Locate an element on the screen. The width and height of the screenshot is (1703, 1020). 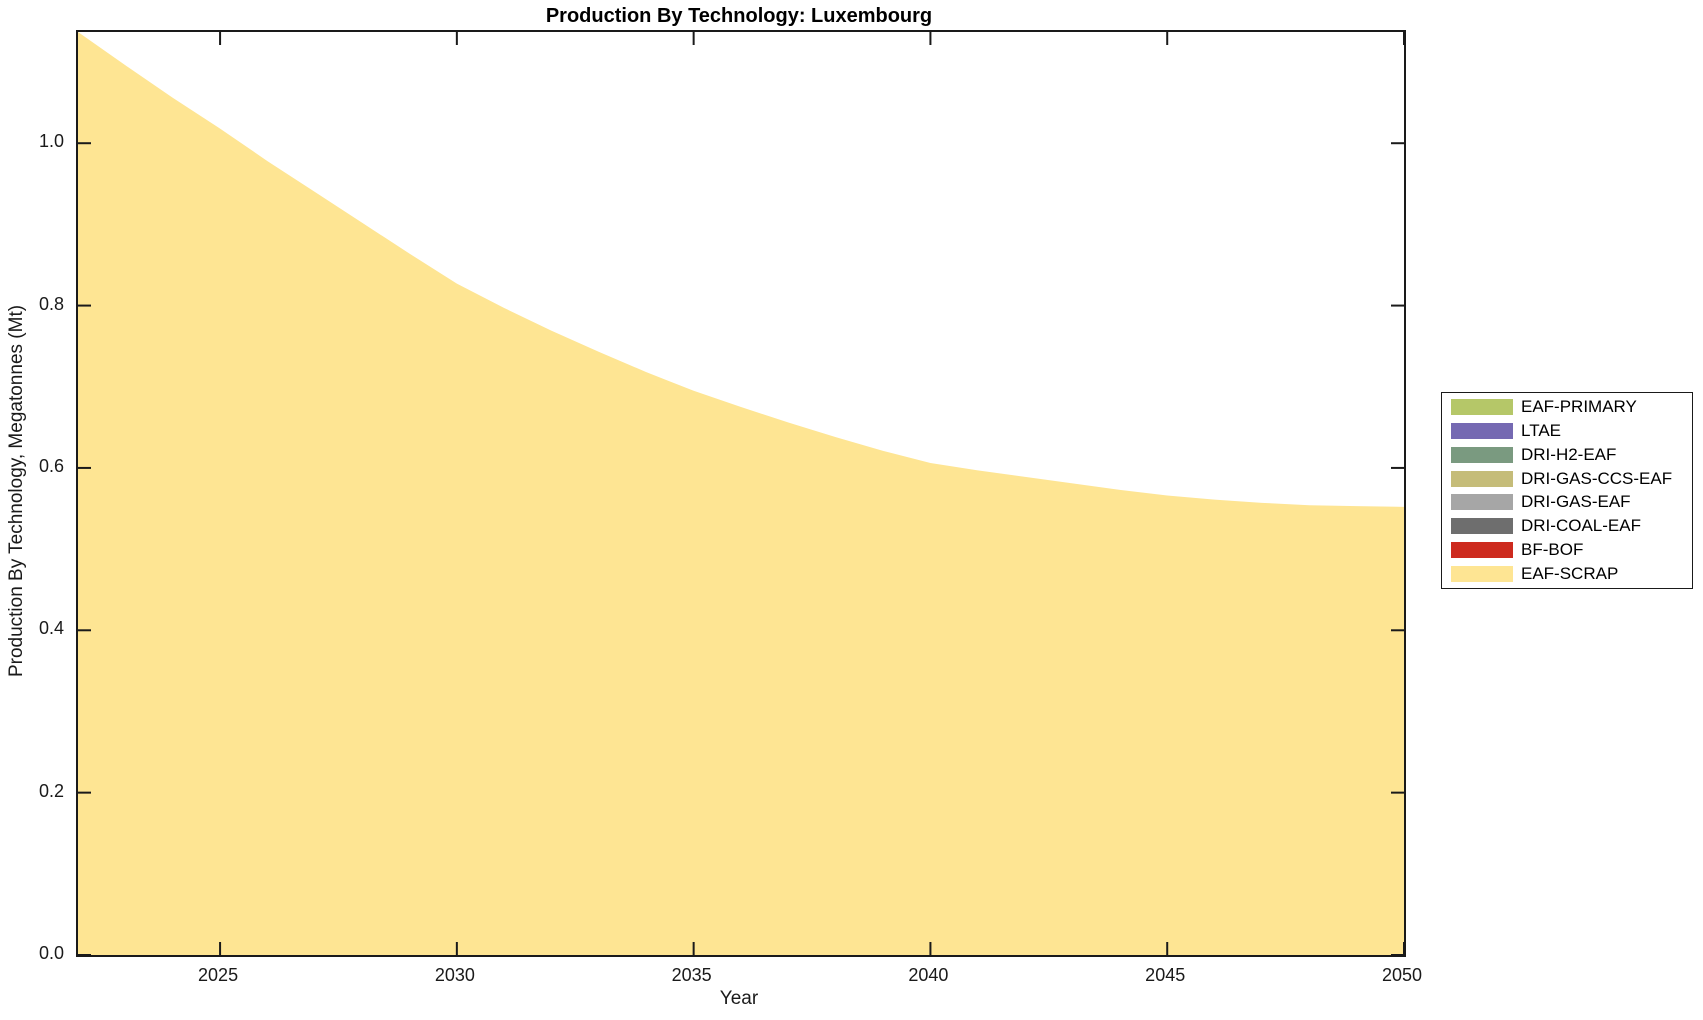
x-tick-label: 2050 is located at coordinates (1402, 975).